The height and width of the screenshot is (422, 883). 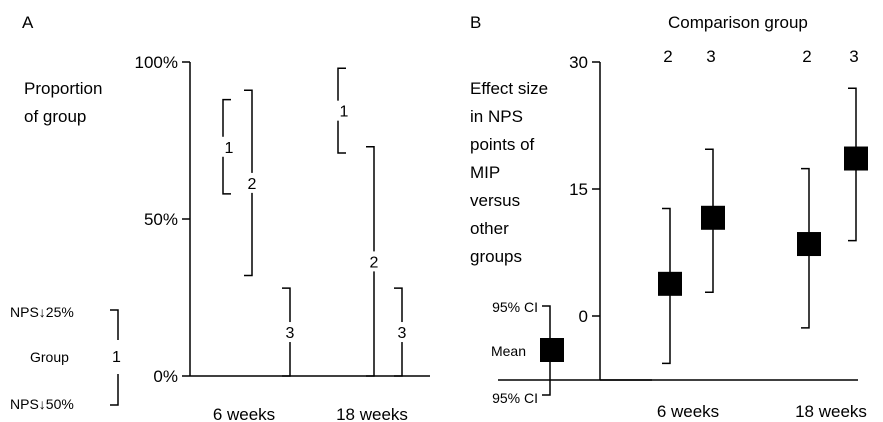 I want to click on y-axis-label: other, so click(x=489, y=228).